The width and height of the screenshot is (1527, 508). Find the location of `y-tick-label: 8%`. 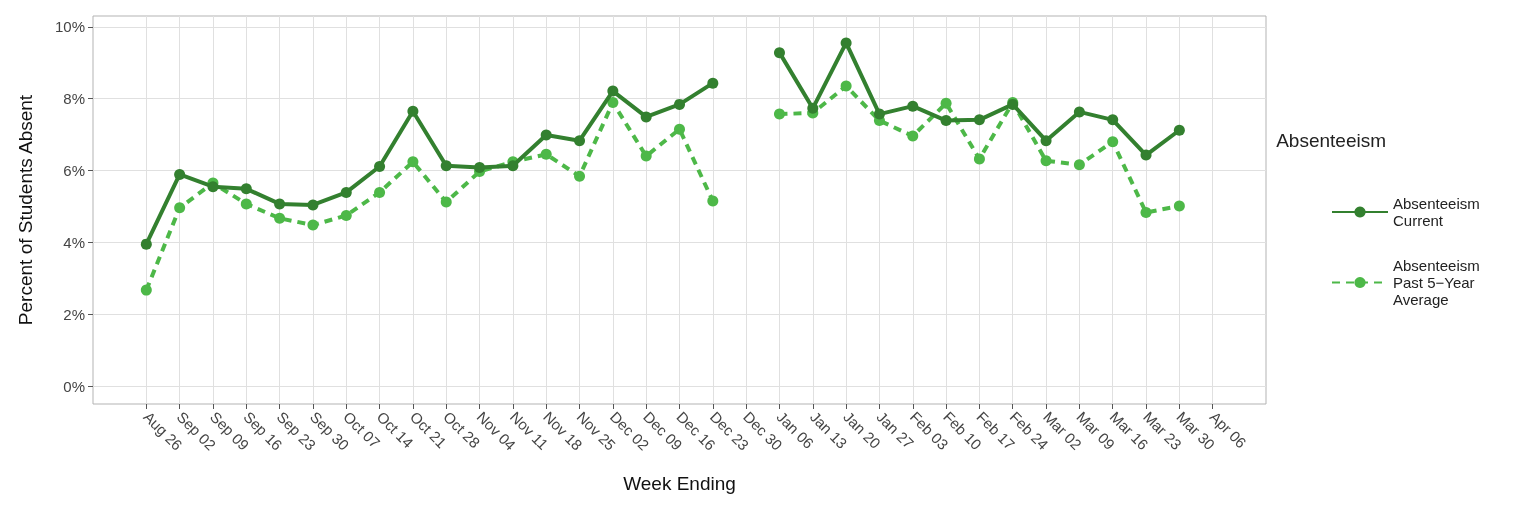

y-tick-label: 8% is located at coordinates (74, 99).